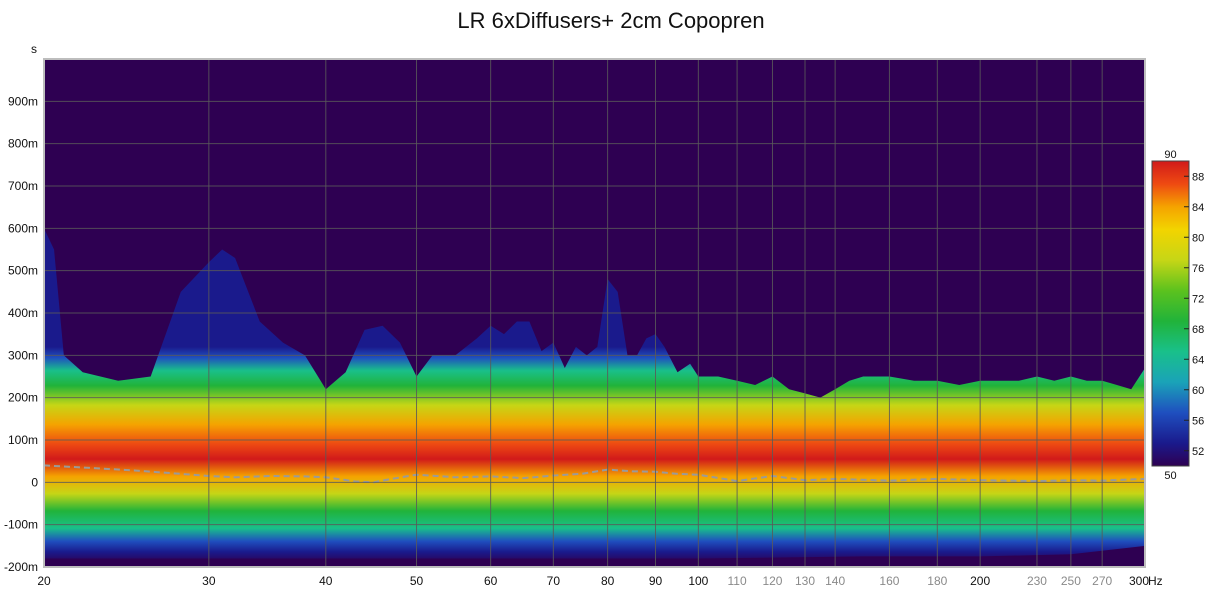 The width and height of the screenshot is (1222, 593). What do you see at coordinates (23, 228) in the screenshot?
I see `y-tick-label: 600m` at bounding box center [23, 228].